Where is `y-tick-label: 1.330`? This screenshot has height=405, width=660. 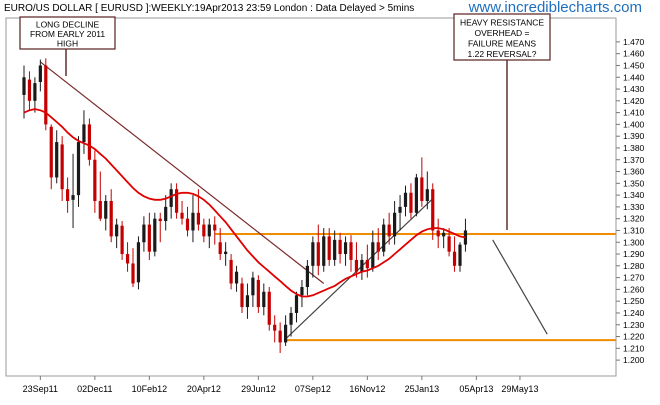 y-tick-label: 1.330 is located at coordinates (634, 207).